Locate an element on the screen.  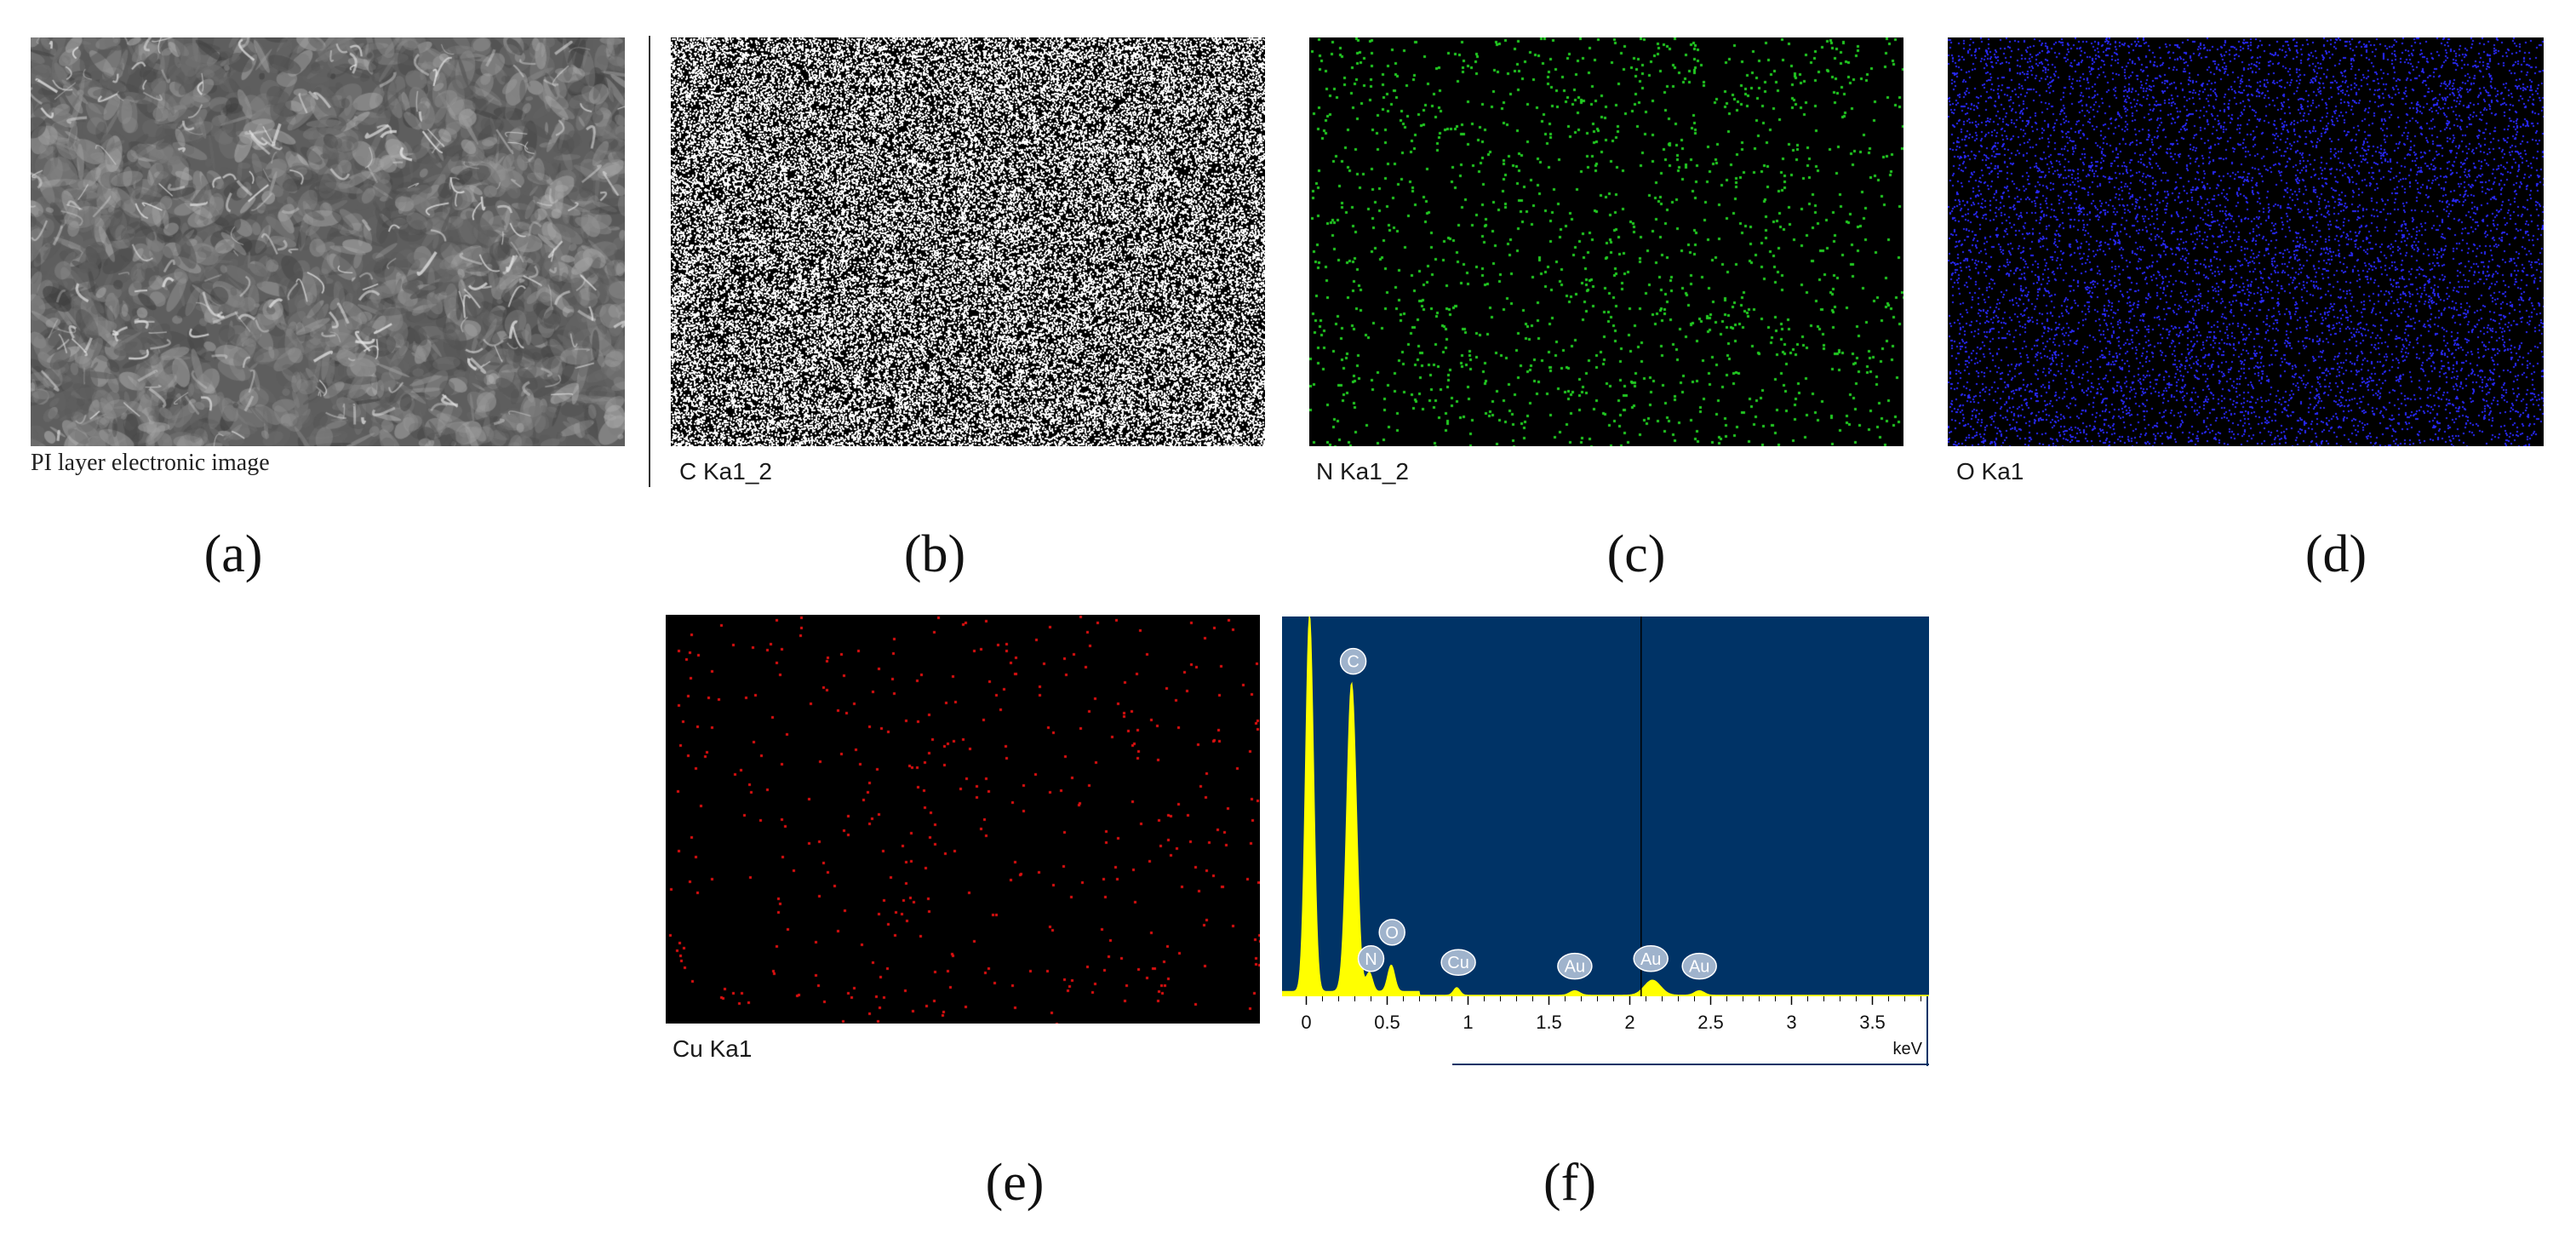
carbon-map is located at coordinates (968, 241).